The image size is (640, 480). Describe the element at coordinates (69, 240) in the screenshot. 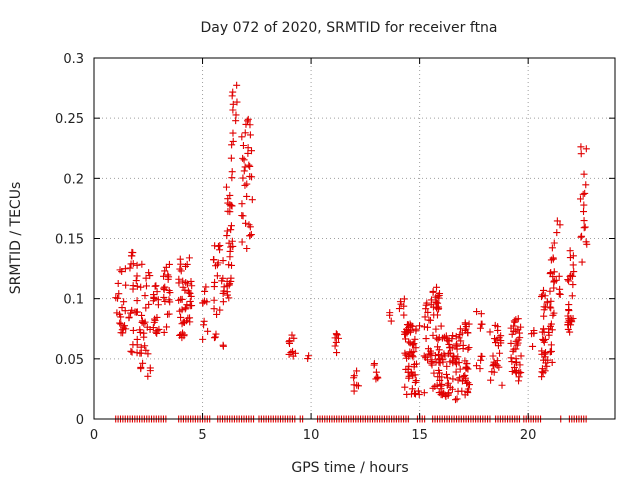

I see `y-tick-label: 0.15` at that location.